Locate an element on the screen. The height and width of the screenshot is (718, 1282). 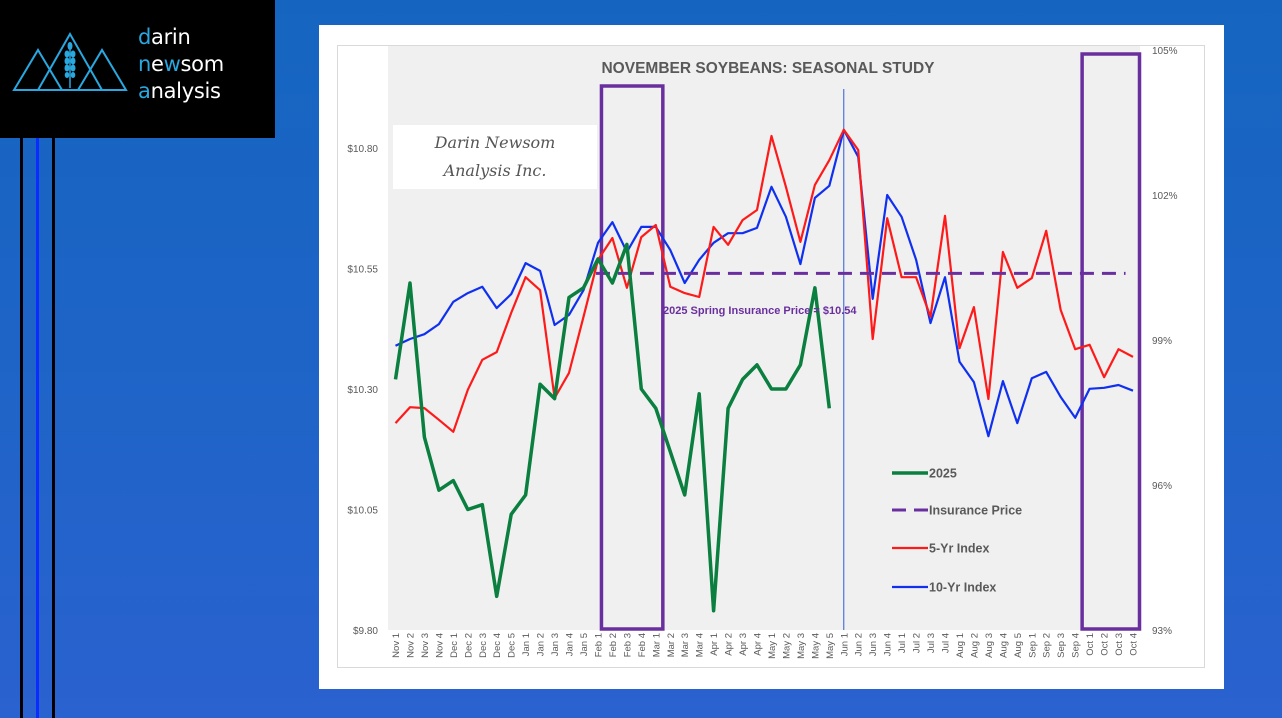
x-tick-label: Jun 4 is located at coordinates (888, 644).